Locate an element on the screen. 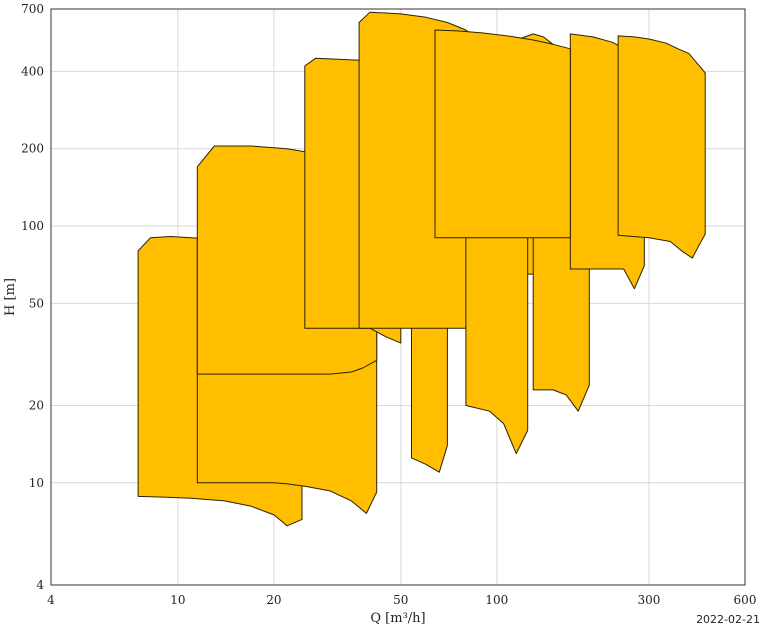  y-tick-label: 10 is located at coordinates (36, 483).